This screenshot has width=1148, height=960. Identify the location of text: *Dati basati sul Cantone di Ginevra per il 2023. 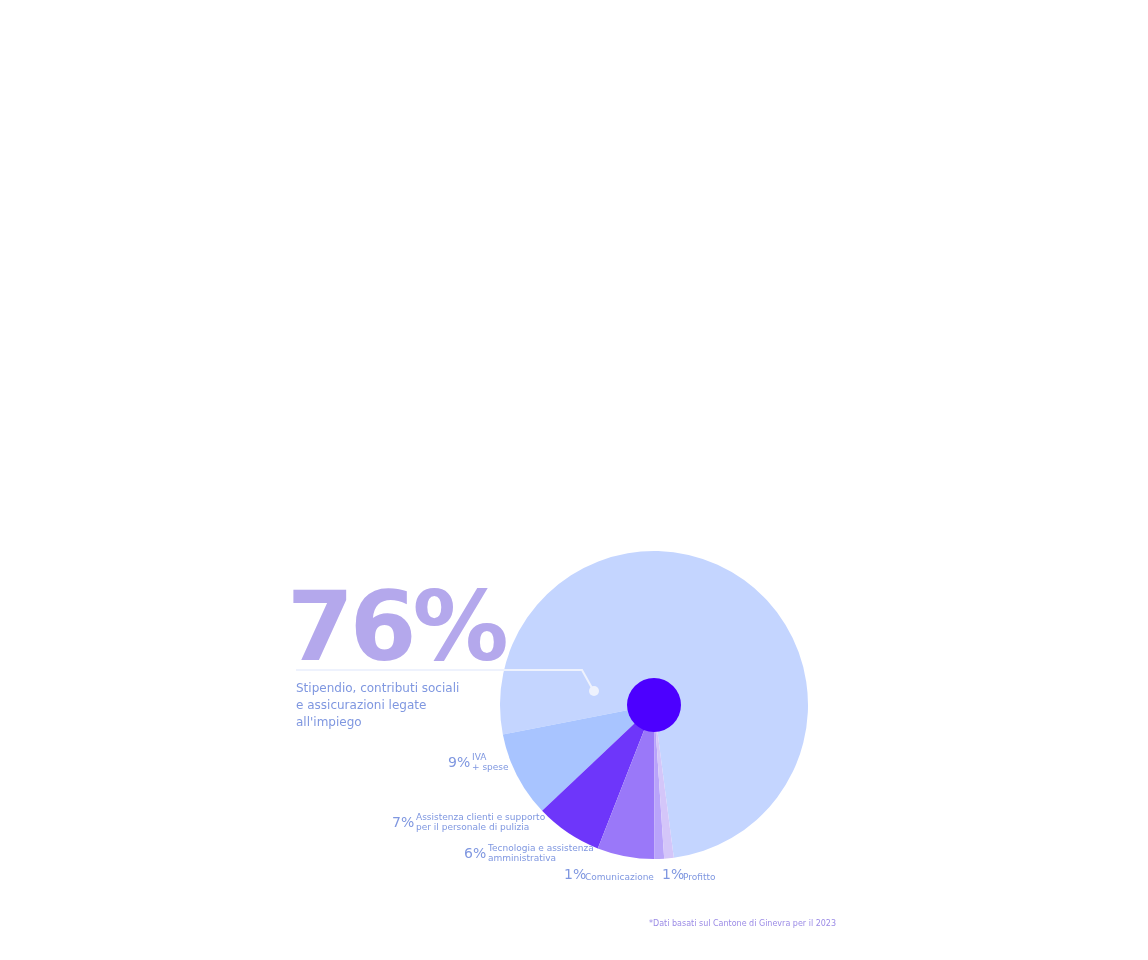
(742, 923).